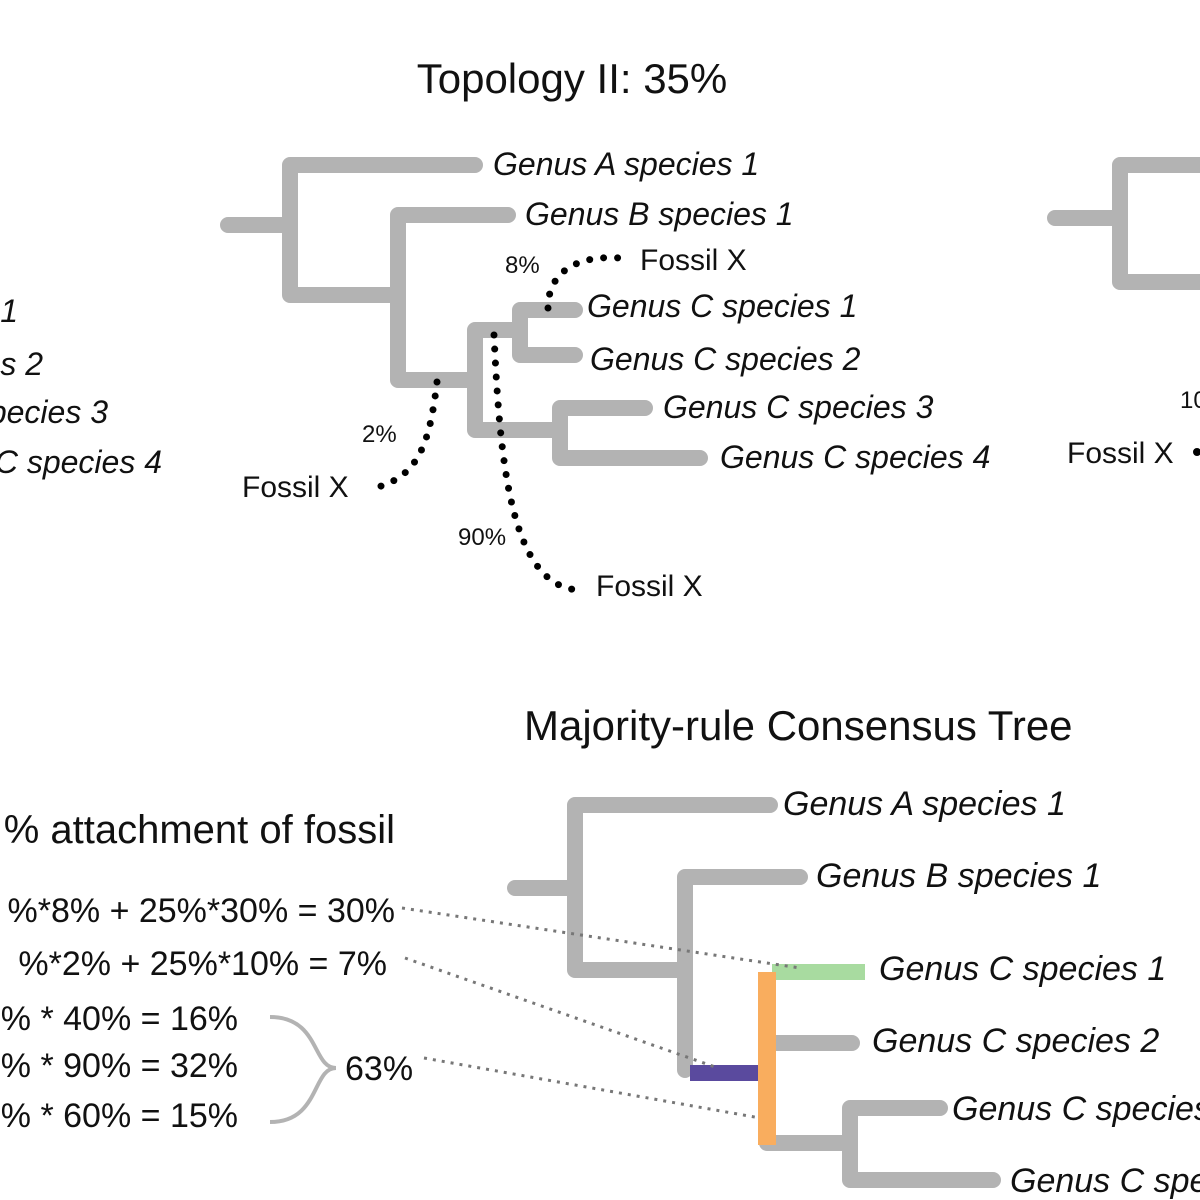 The width and height of the screenshot is (1200, 1200). I want to click on placement-percent: 8%, so click(522, 265).